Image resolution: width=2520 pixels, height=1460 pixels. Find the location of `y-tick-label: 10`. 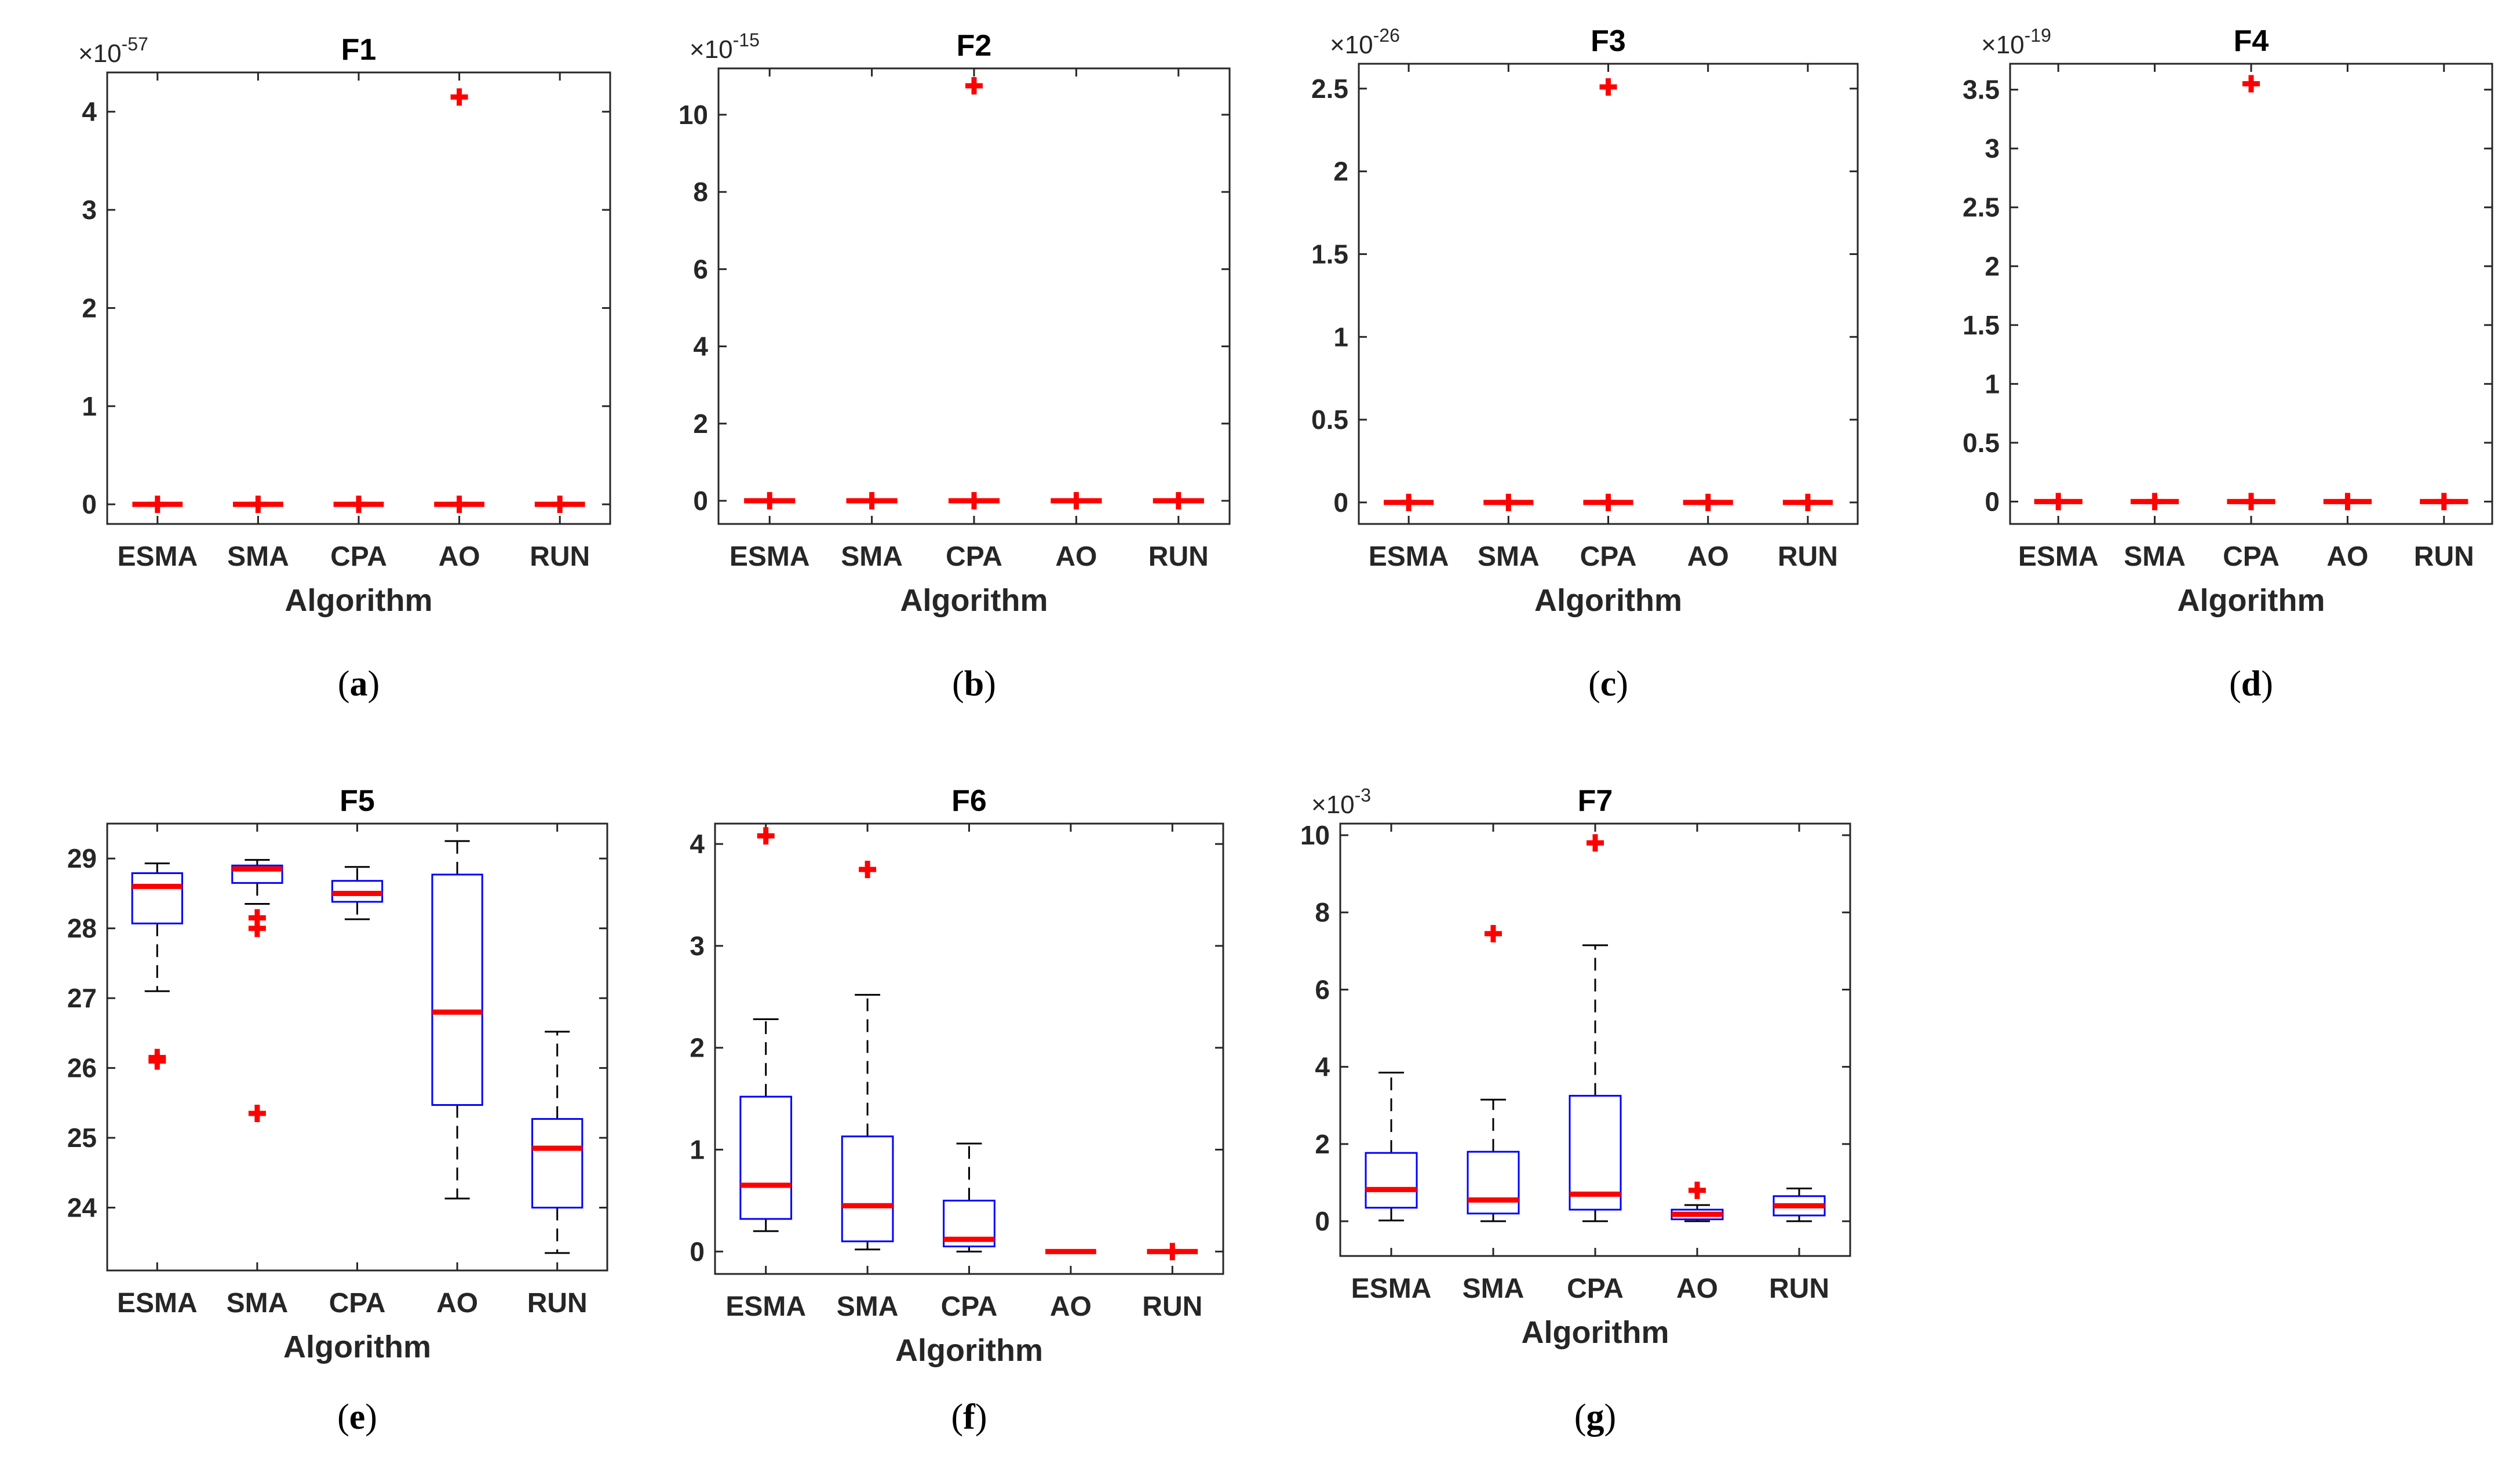

y-tick-label: 10 is located at coordinates (1315, 835).